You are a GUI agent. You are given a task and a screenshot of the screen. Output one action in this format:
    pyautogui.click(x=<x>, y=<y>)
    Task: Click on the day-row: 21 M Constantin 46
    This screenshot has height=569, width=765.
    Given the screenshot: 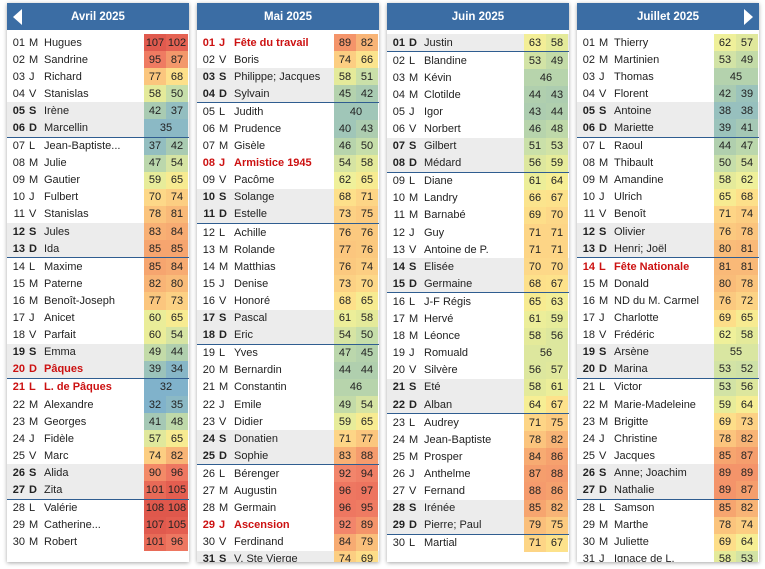 What is the action you would take?
    pyautogui.click(x=288, y=387)
    